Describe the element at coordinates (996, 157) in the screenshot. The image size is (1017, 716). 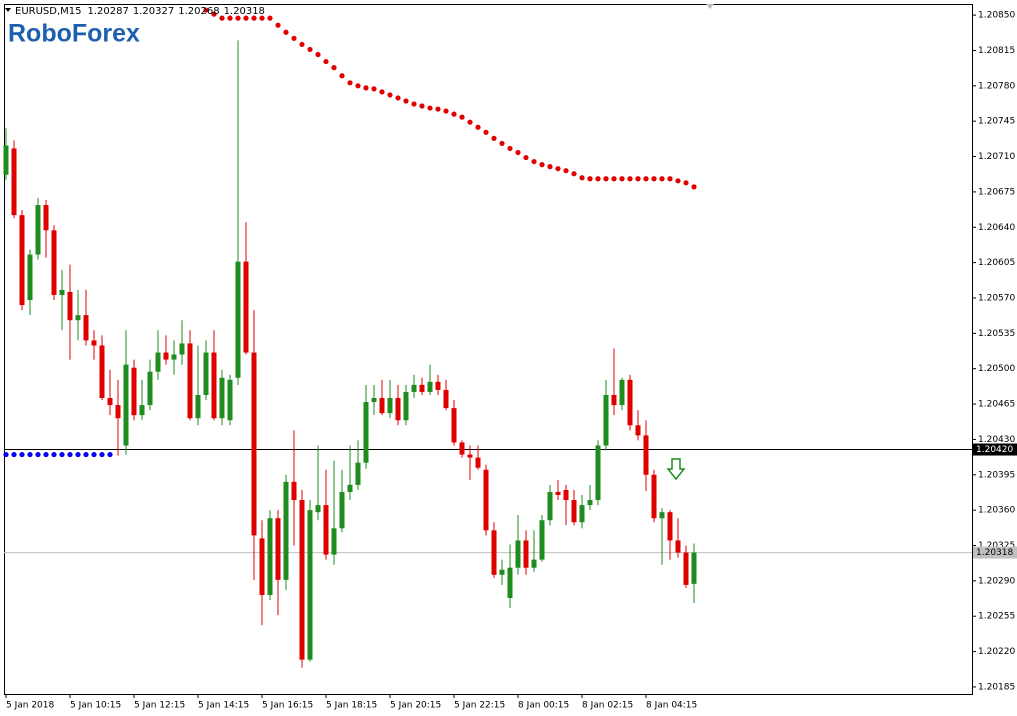
I see `y-tick-label: 1.20710` at that location.